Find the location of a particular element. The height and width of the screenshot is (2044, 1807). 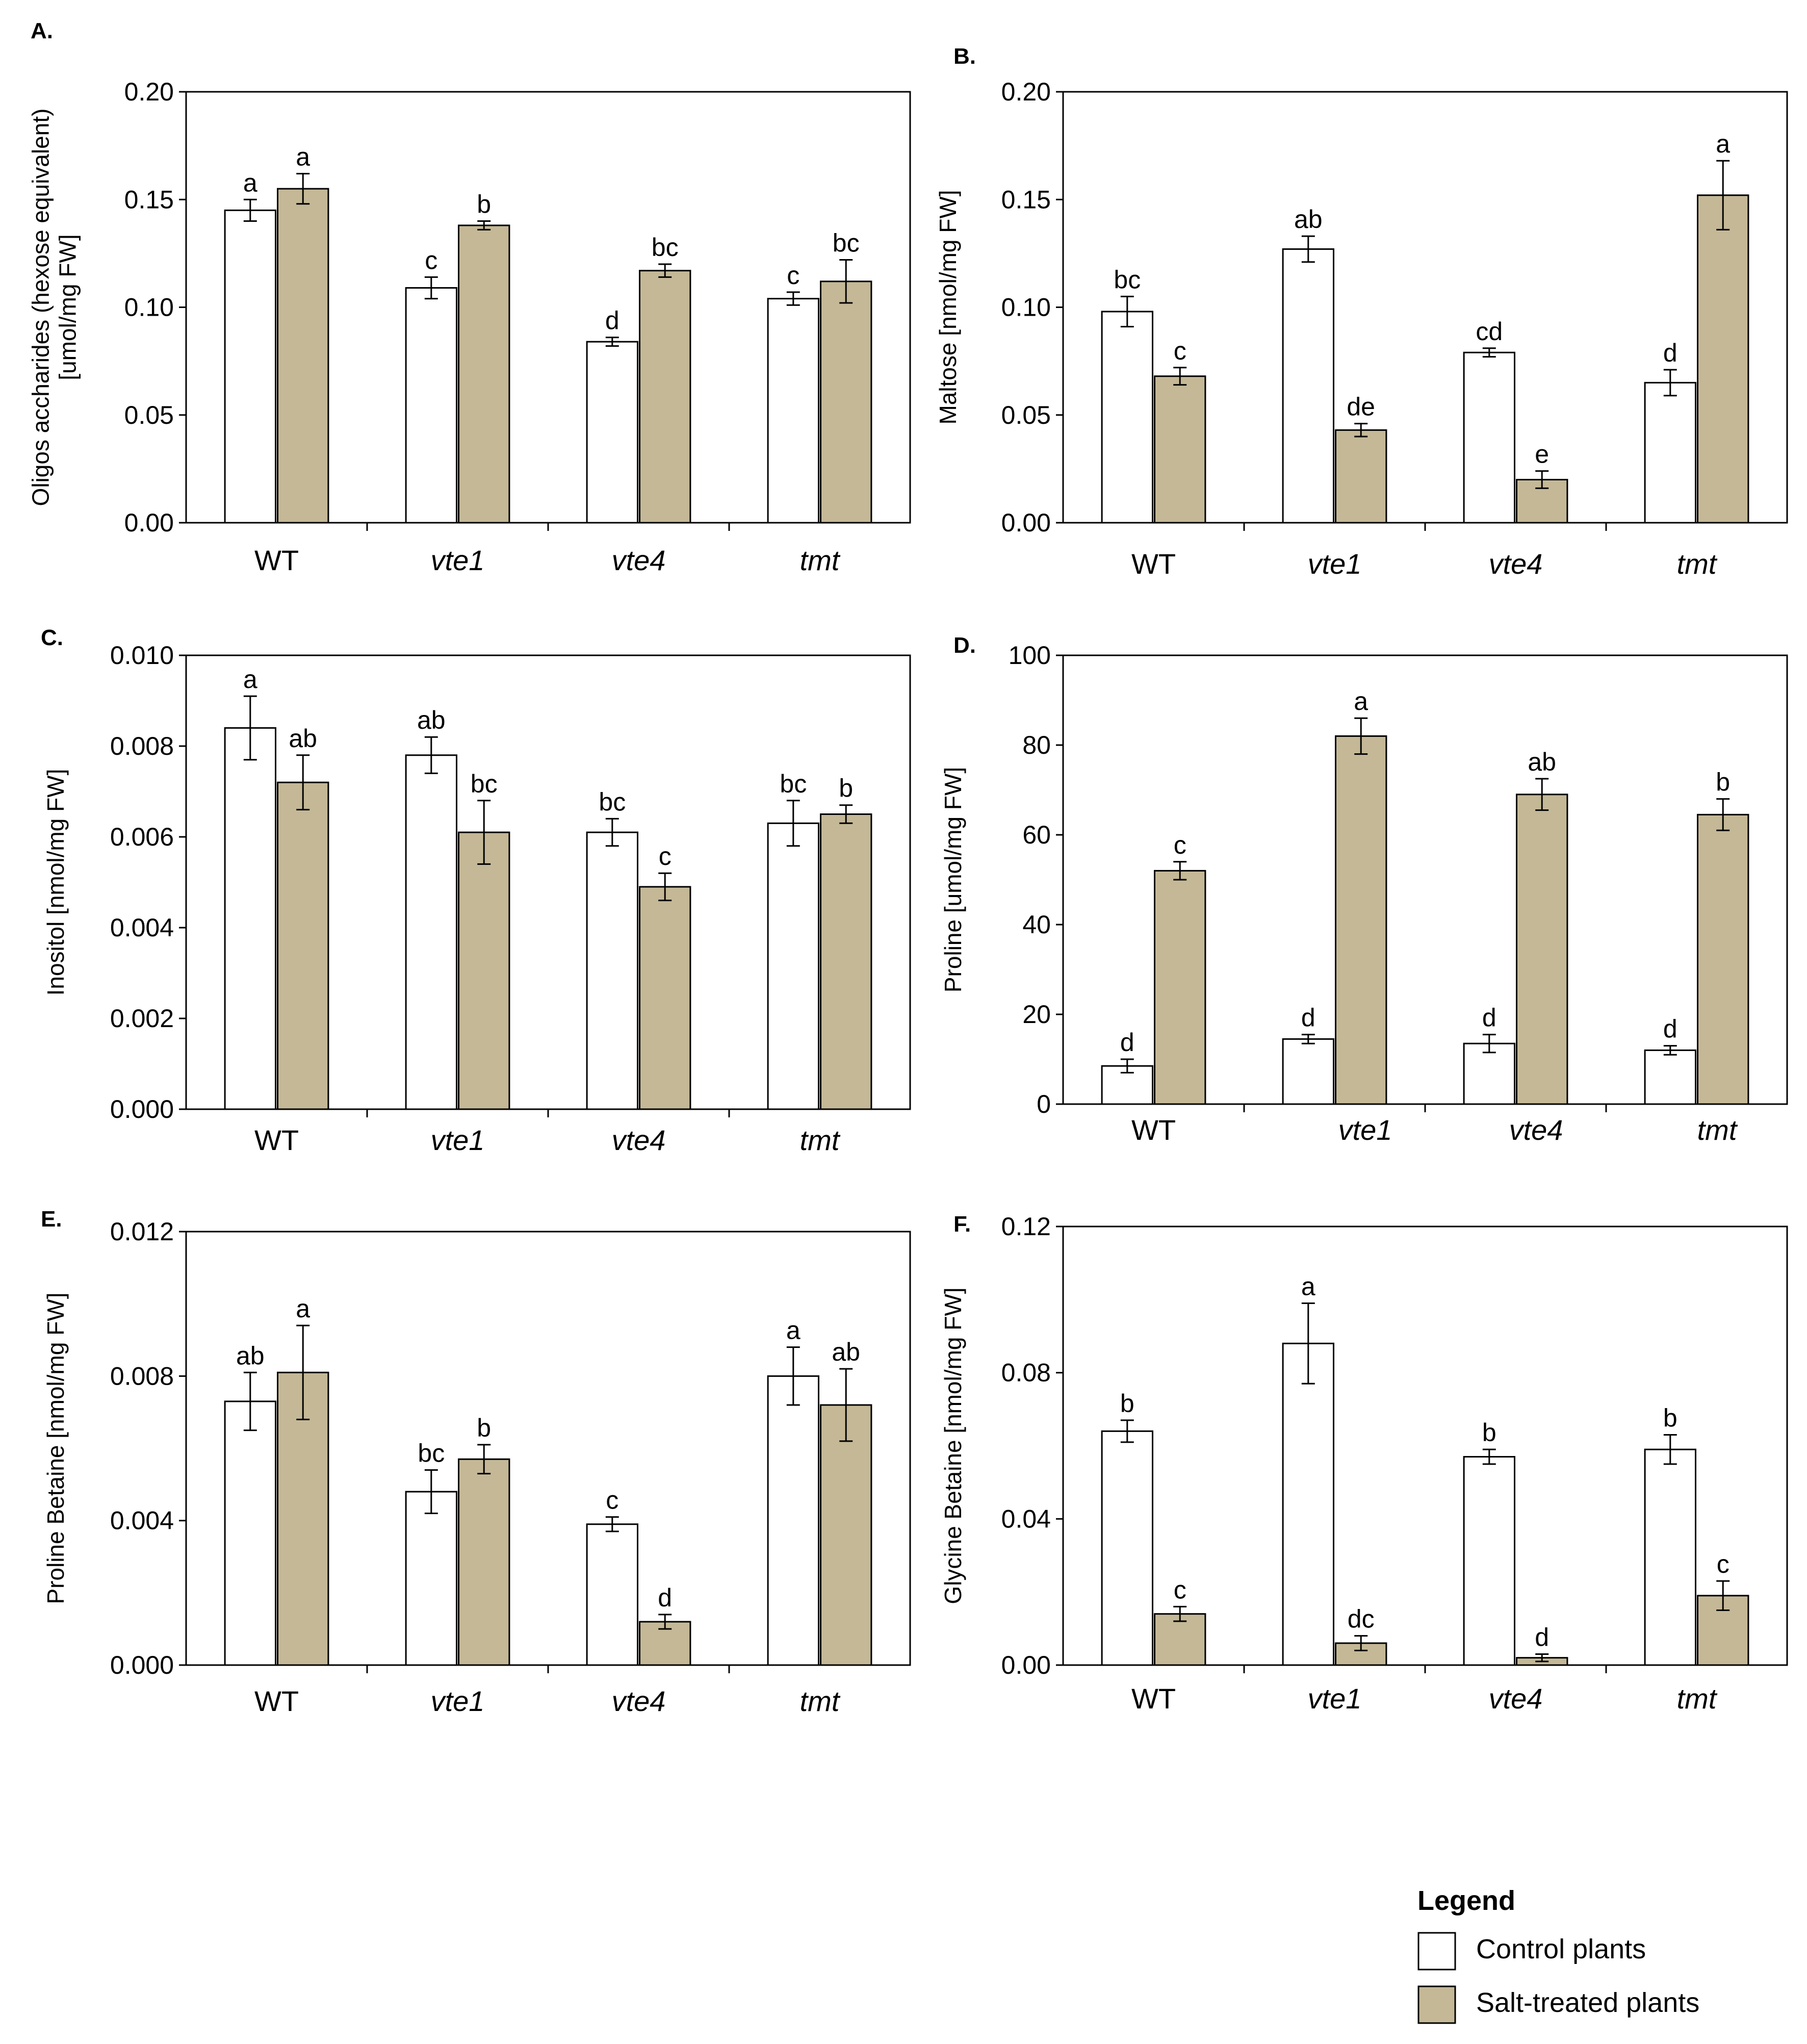

y-tick-label: 100 is located at coordinates (1030, 655).